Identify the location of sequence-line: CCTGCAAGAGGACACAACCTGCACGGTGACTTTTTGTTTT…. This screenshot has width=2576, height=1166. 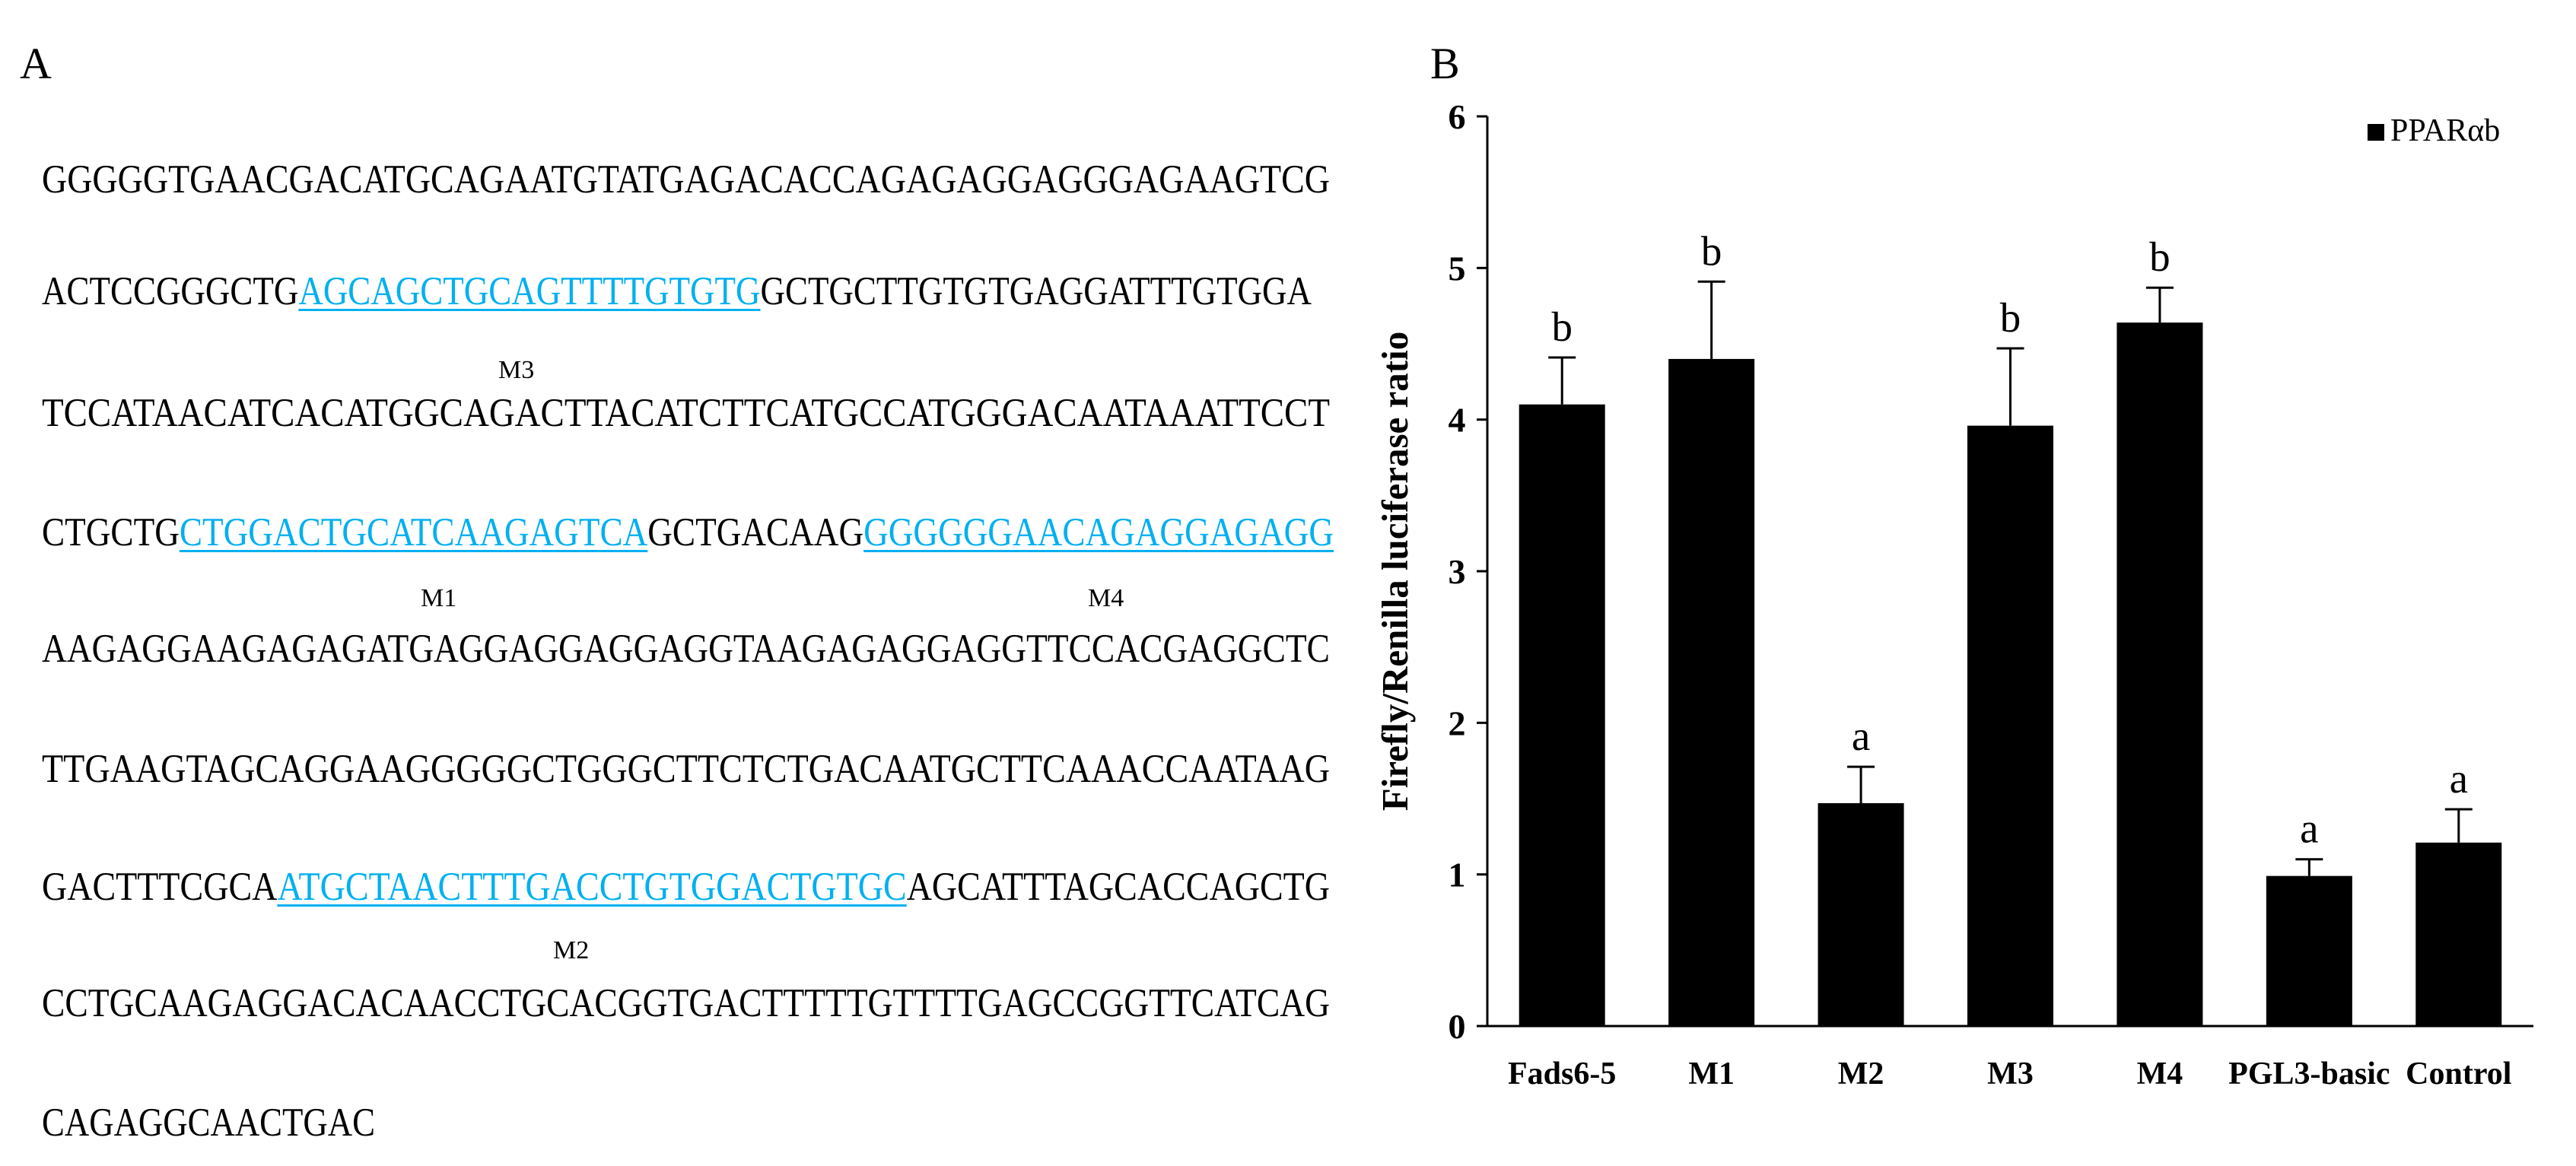
(686, 1003).